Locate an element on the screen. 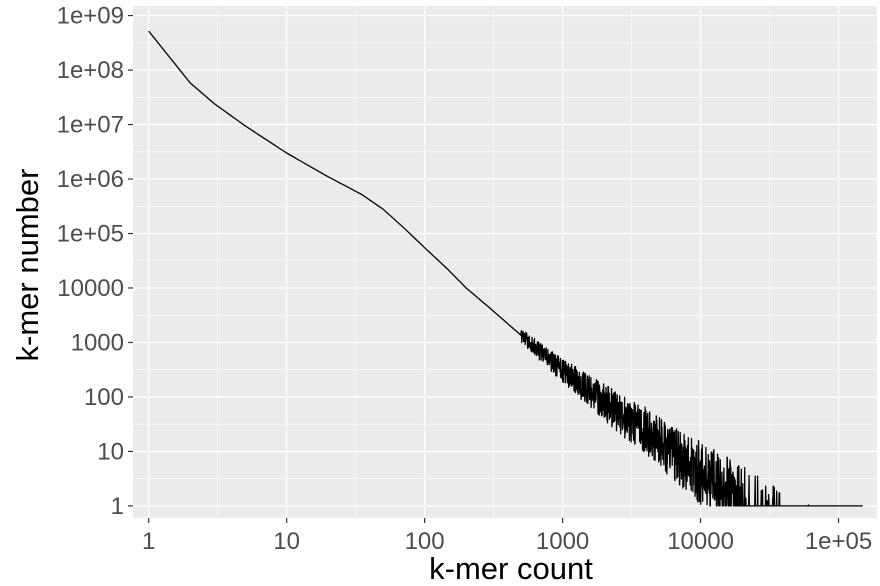 The width and height of the screenshot is (880, 586). x-axis: 1 10 100 1000 10000 1e+05 is located at coordinates (507, 536).